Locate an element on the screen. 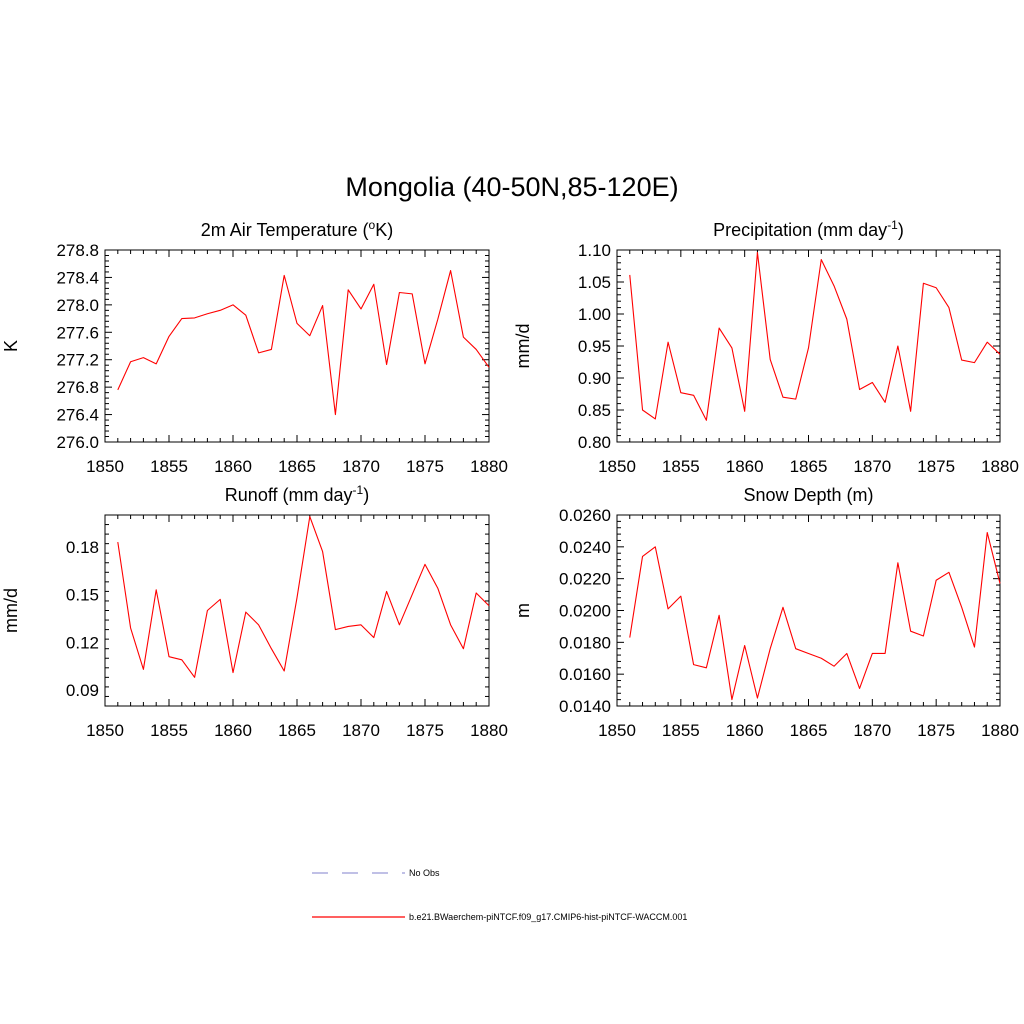  y-tick-label: 0.09 is located at coordinates (82, 690).